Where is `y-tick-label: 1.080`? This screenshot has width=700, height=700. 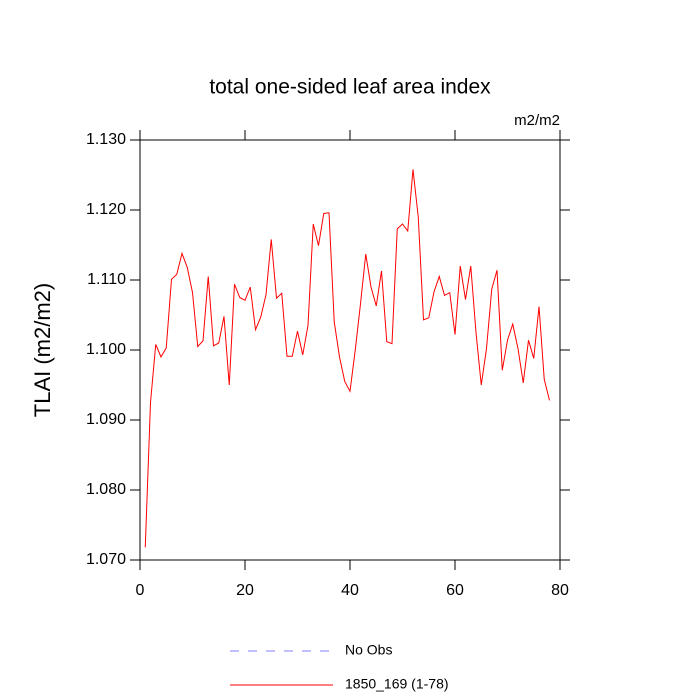 y-tick-label: 1.080 is located at coordinates (106, 489).